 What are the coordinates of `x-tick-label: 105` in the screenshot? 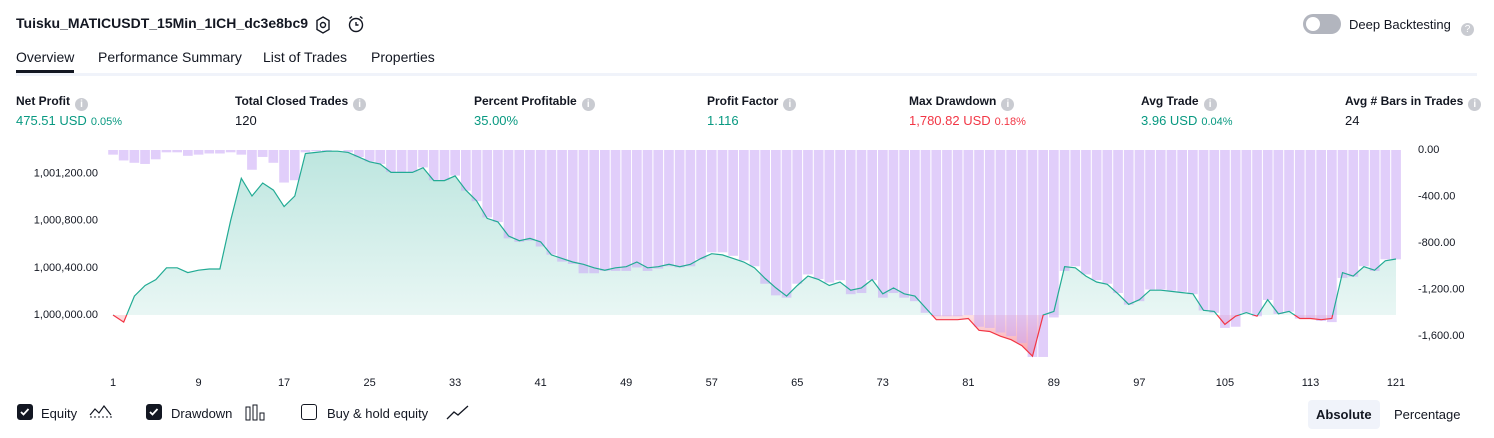 It's located at (1225, 383).